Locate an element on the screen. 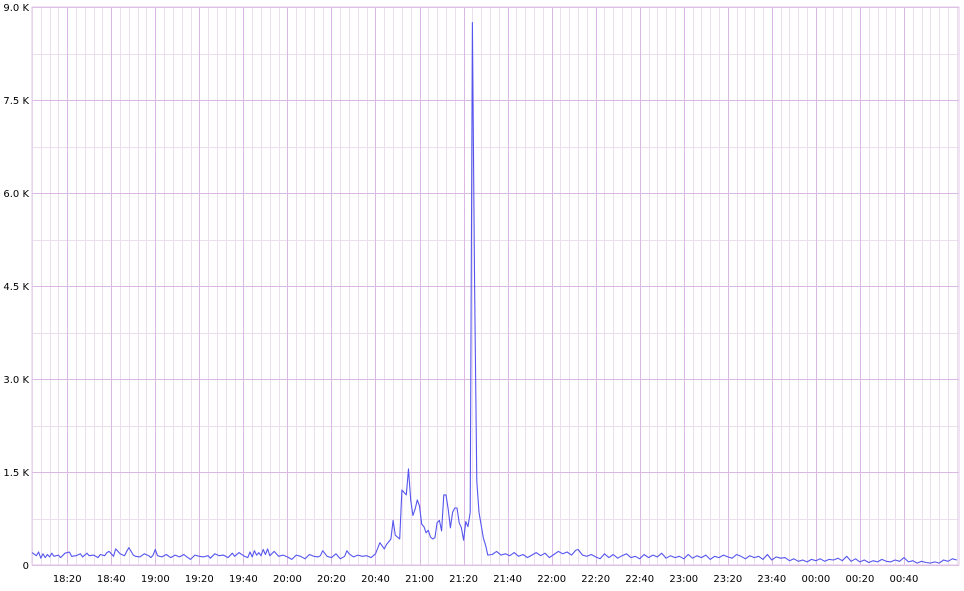 This screenshot has width=964, height=591. x-tick-label: 20:20 is located at coordinates (331, 579).